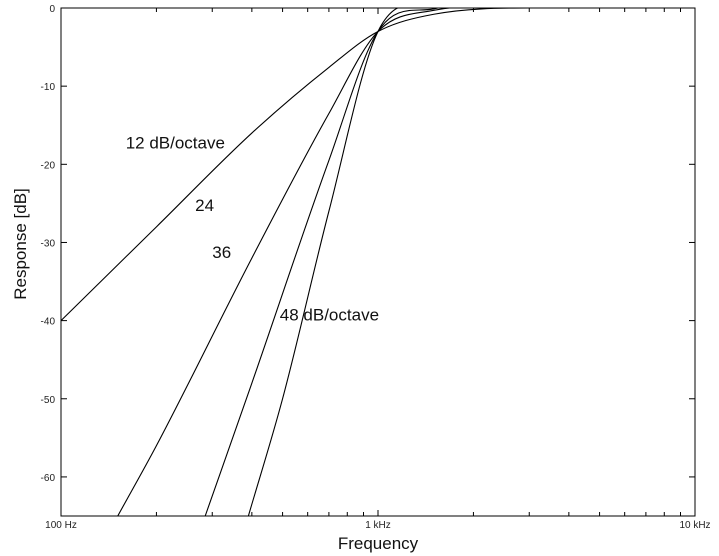 This screenshot has height=556, width=719. What do you see at coordinates (20, 244) in the screenshot?
I see `y-axis-title: Response [dB]` at bounding box center [20, 244].